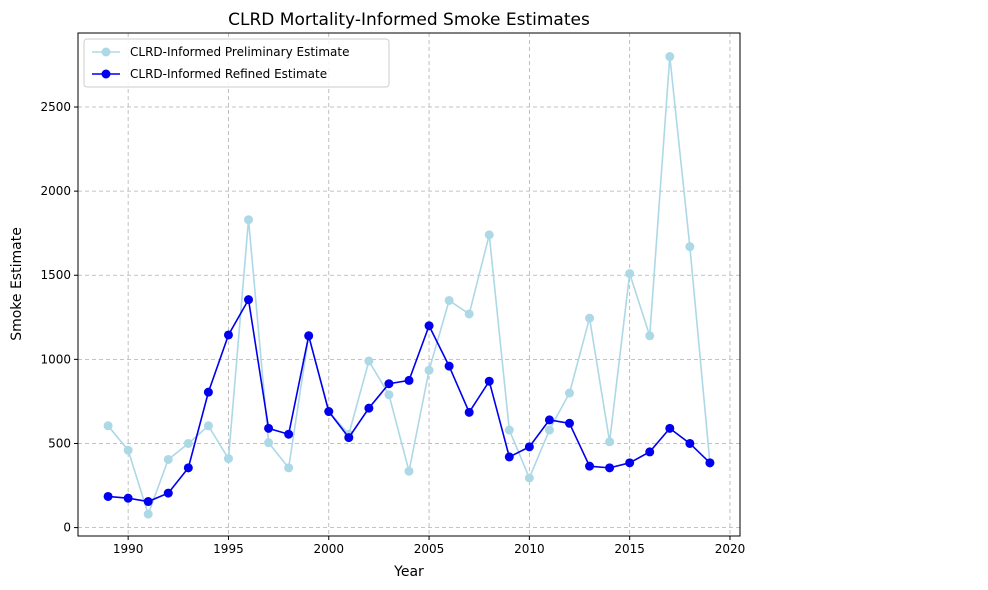  What do you see at coordinates (55, 359) in the screenshot?
I see `y-tick-label: 1000` at bounding box center [55, 359].